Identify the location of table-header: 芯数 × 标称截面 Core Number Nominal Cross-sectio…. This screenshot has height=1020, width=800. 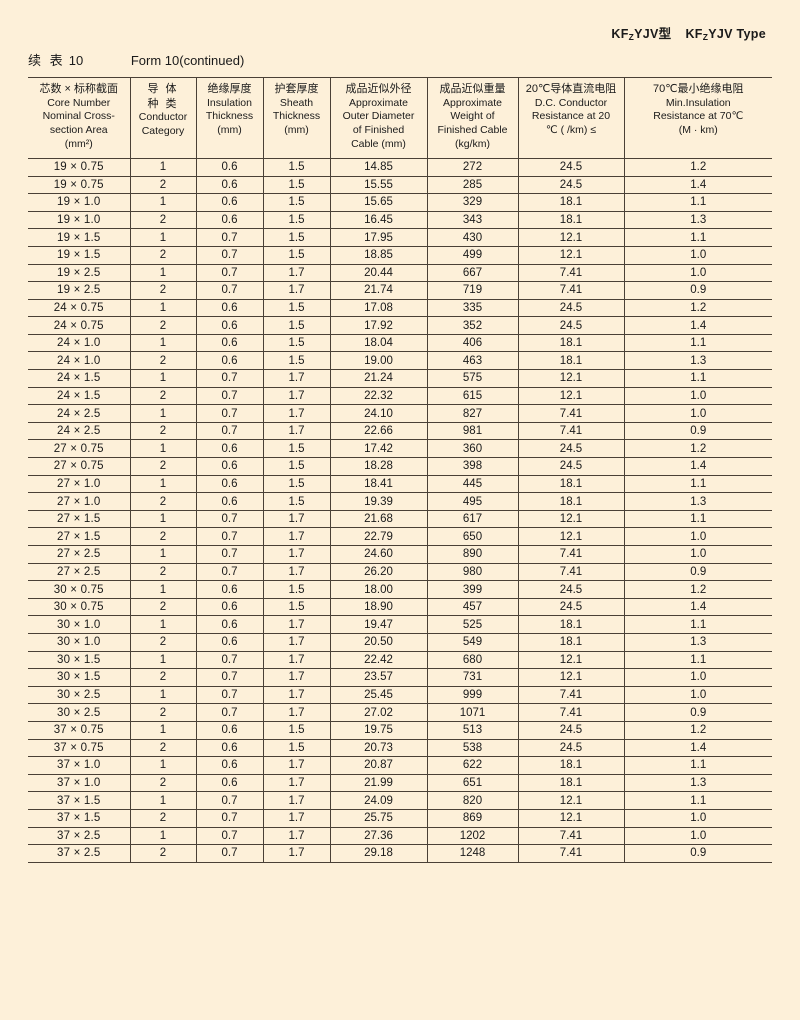
(400, 118).